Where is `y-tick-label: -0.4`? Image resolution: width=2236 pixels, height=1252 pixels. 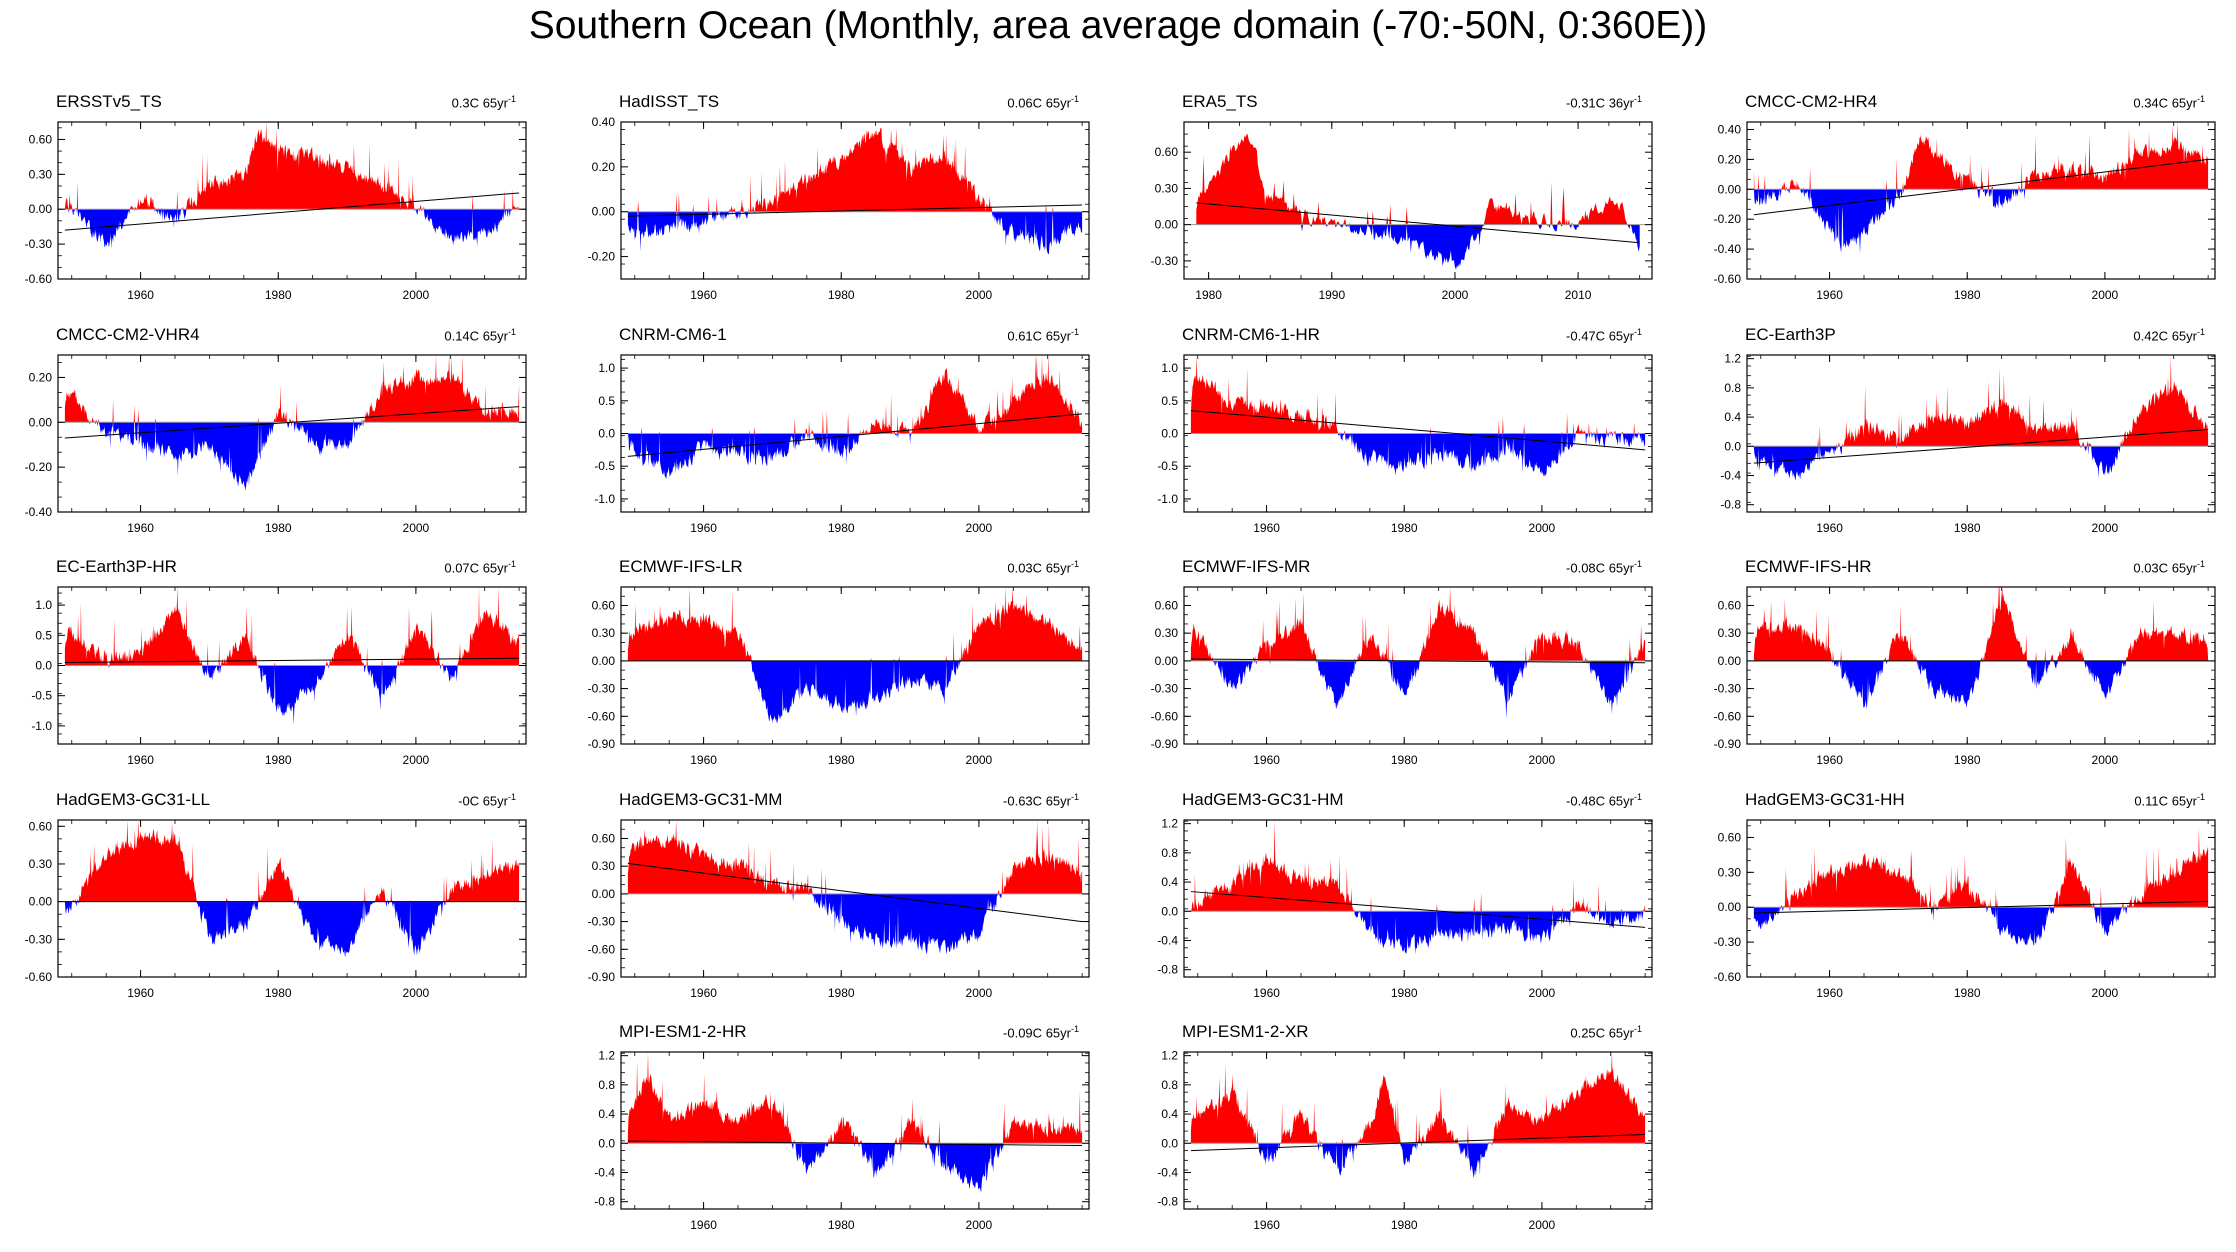 y-tick-label: -0.4 is located at coordinates (1167, 1172).